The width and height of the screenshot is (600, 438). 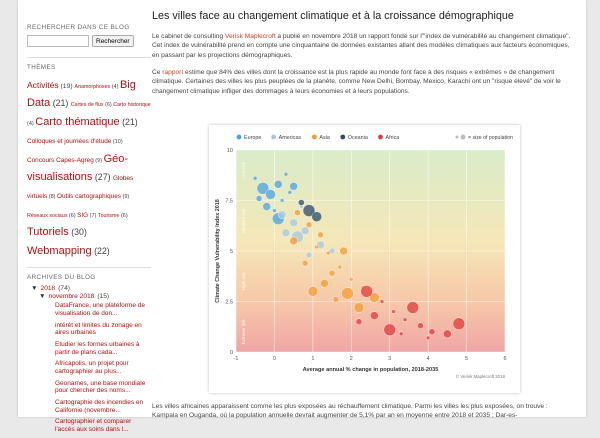 What do you see at coordinates (113, 41) in the screenshot?
I see `search-button: Rechercher` at bounding box center [113, 41].